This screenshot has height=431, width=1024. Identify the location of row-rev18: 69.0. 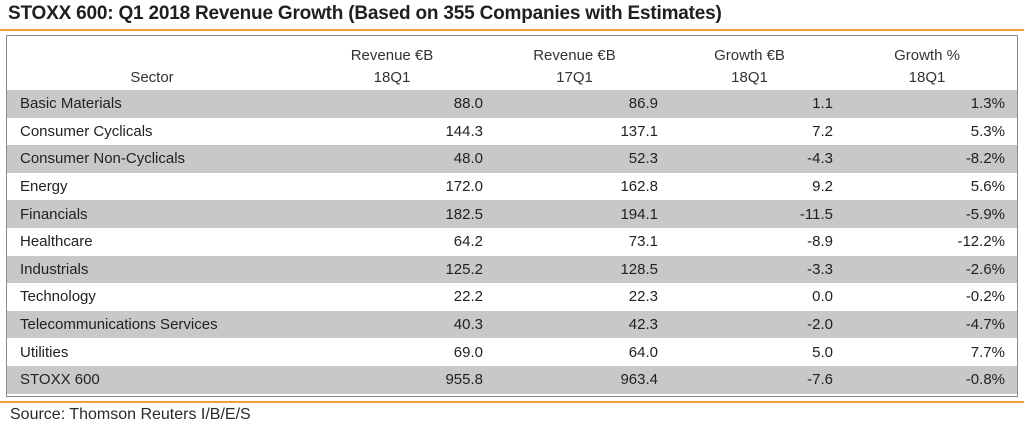
(468, 352).